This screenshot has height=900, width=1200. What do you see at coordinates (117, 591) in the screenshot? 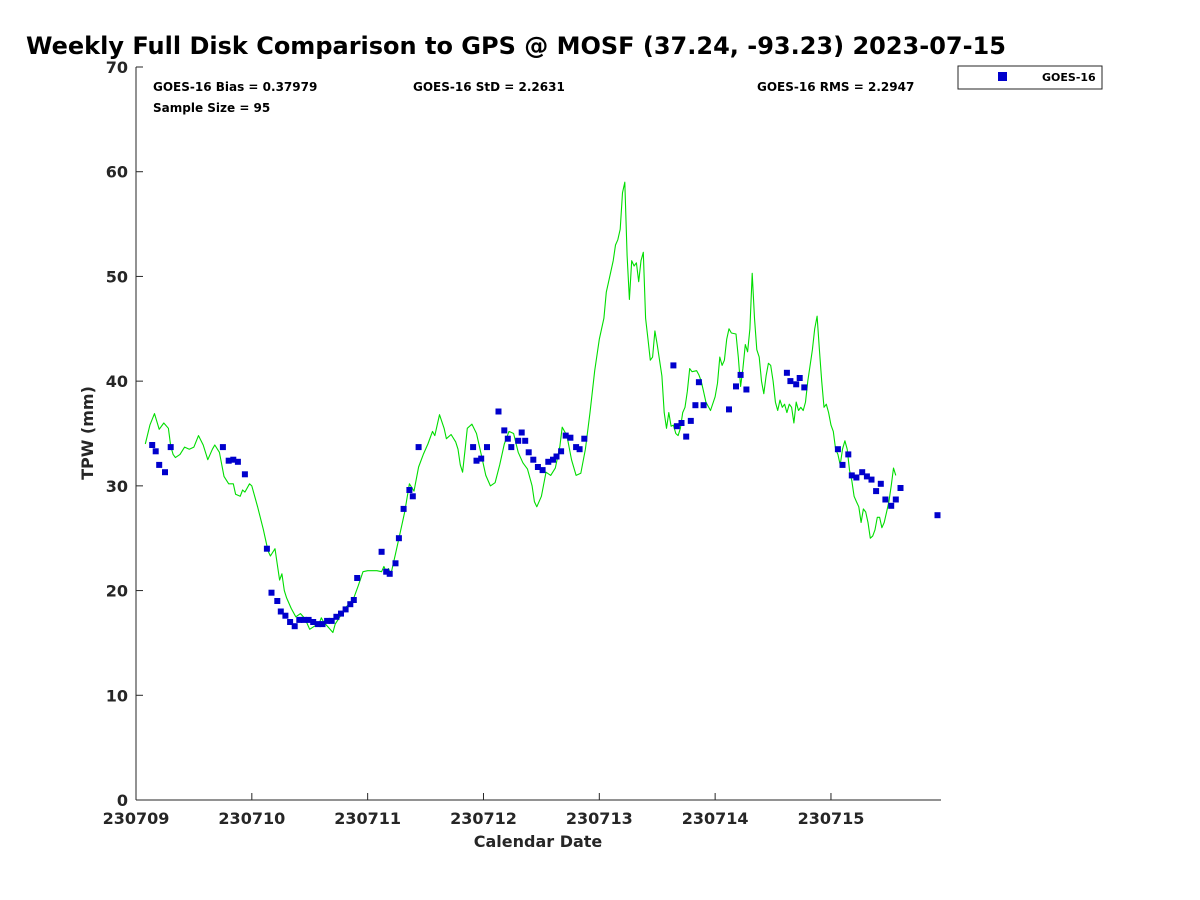
I see `y-tick-label: 20` at bounding box center [117, 591].